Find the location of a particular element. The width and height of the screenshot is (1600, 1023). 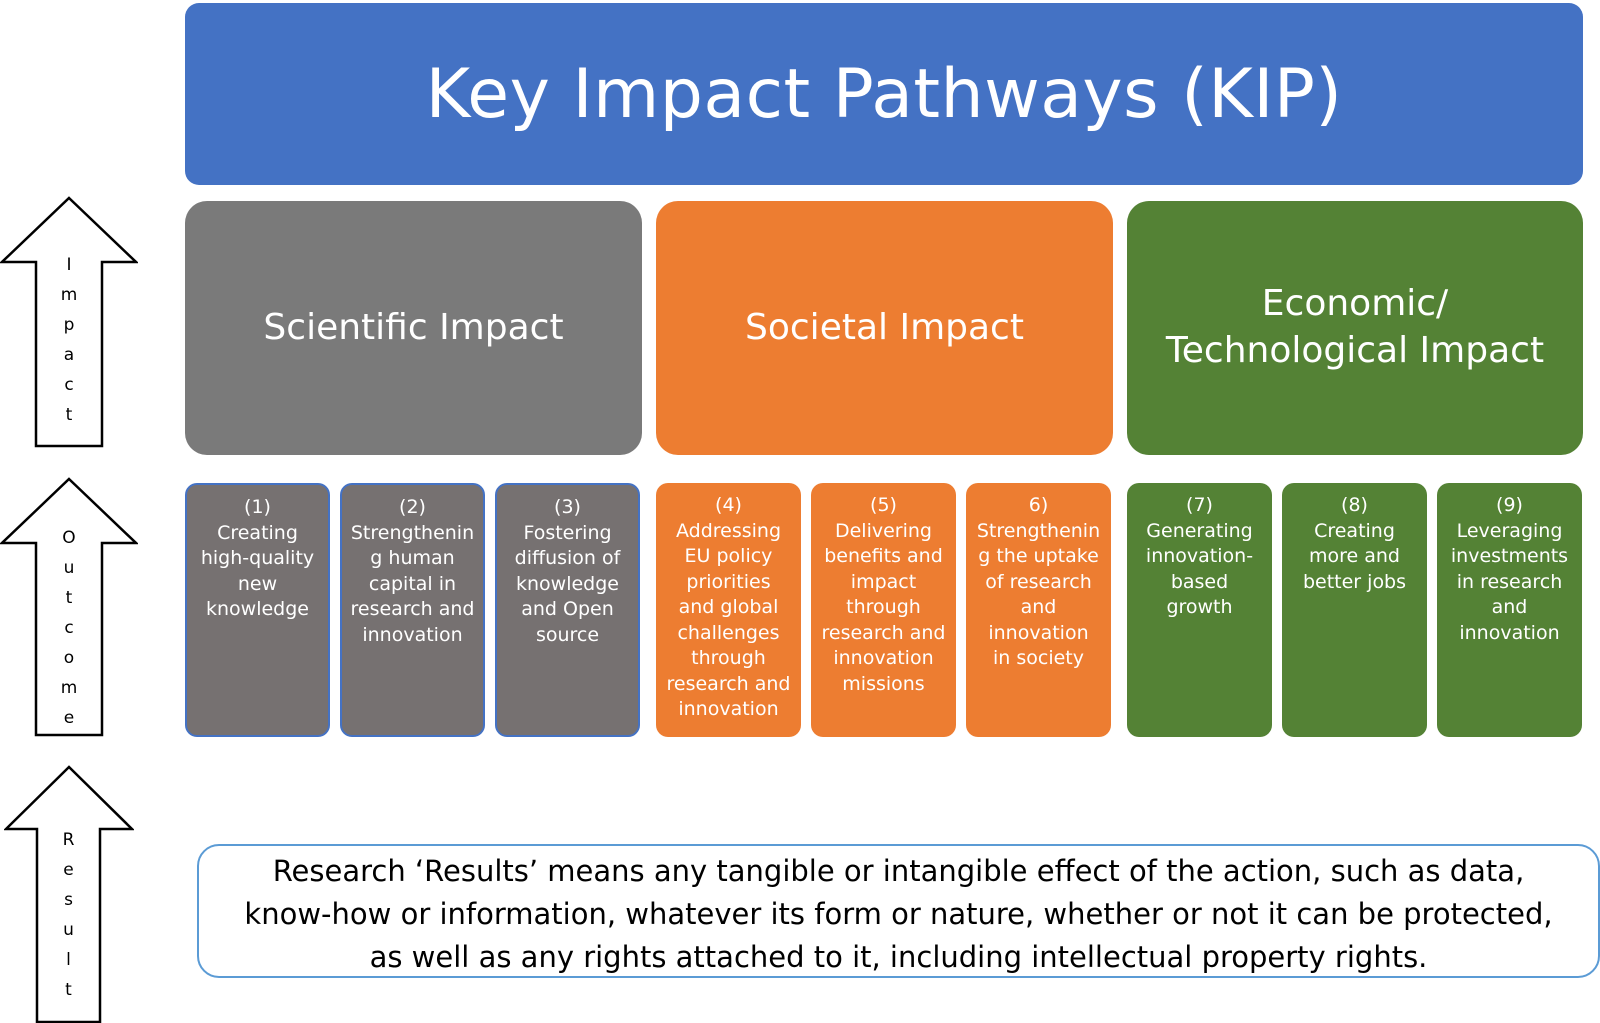

economic-impact-box: Economic/ Technological Impact is located at coordinates (1355, 328).